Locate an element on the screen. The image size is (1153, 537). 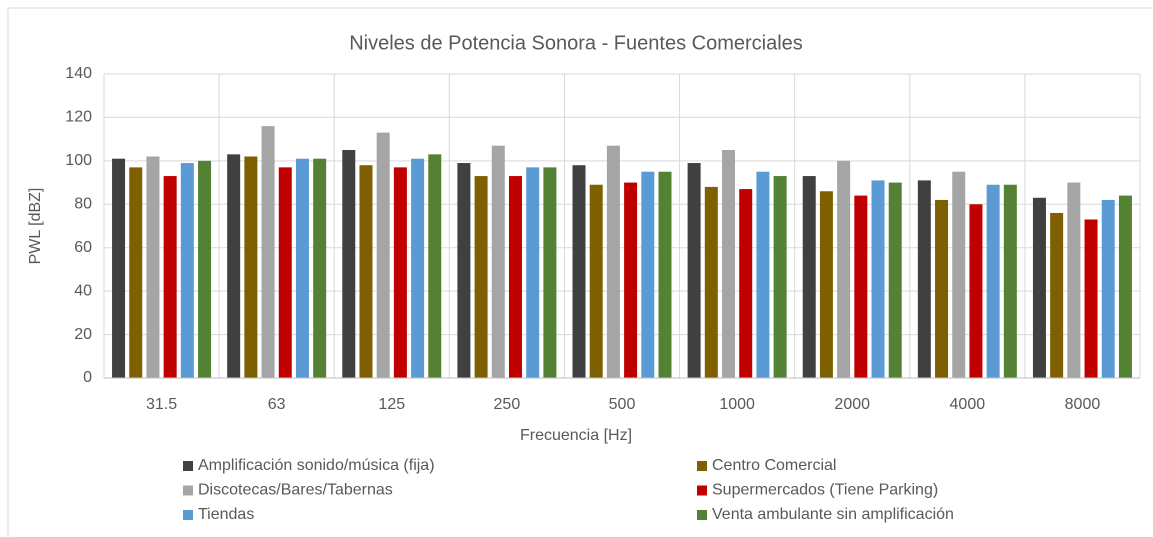
y-axis-label: PWL [dBZ] is located at coordinates (35, 226).